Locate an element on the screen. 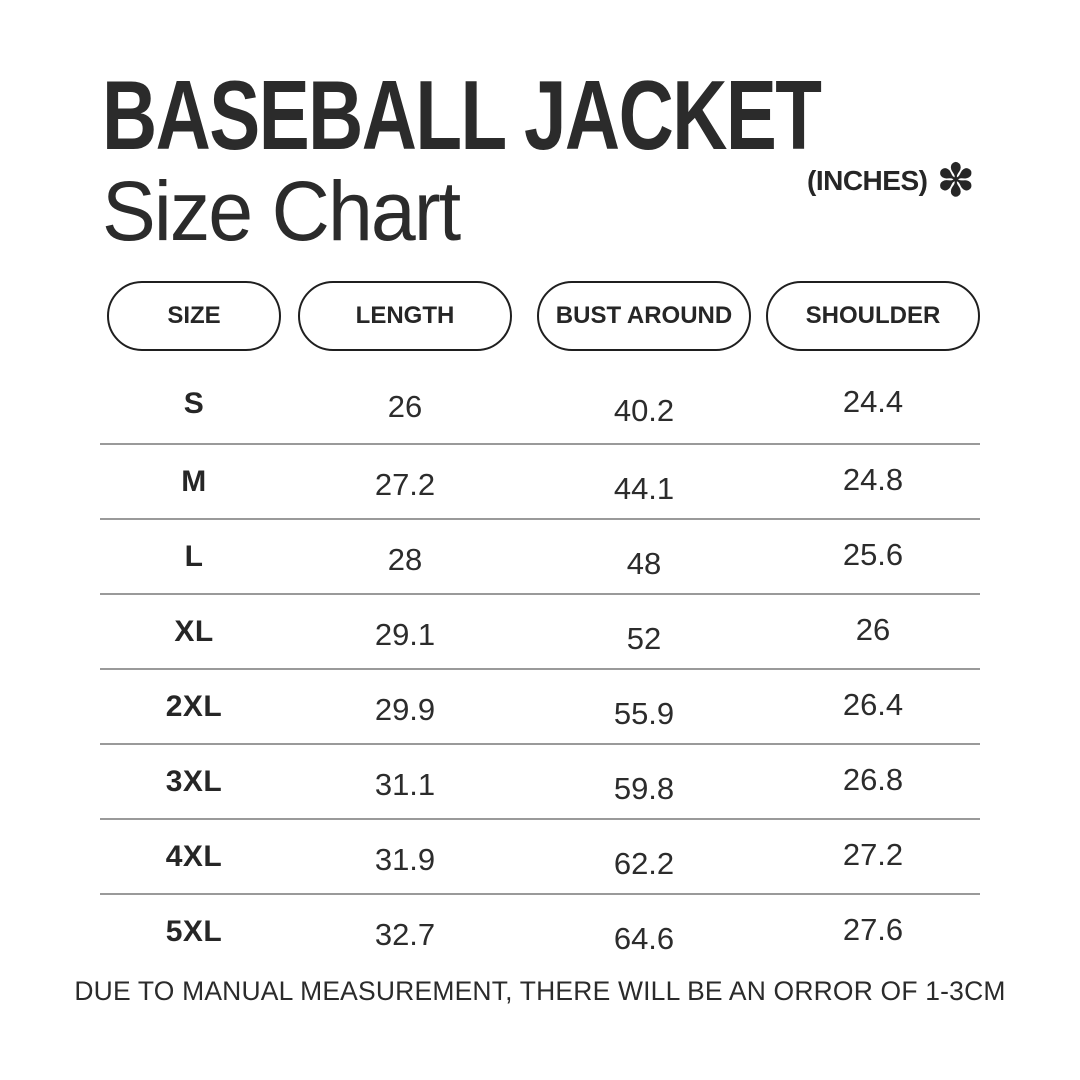 This screenshot has width=1080, height=1080. table-row: L 28 48 25.6 is located at coordinates (540, 555).